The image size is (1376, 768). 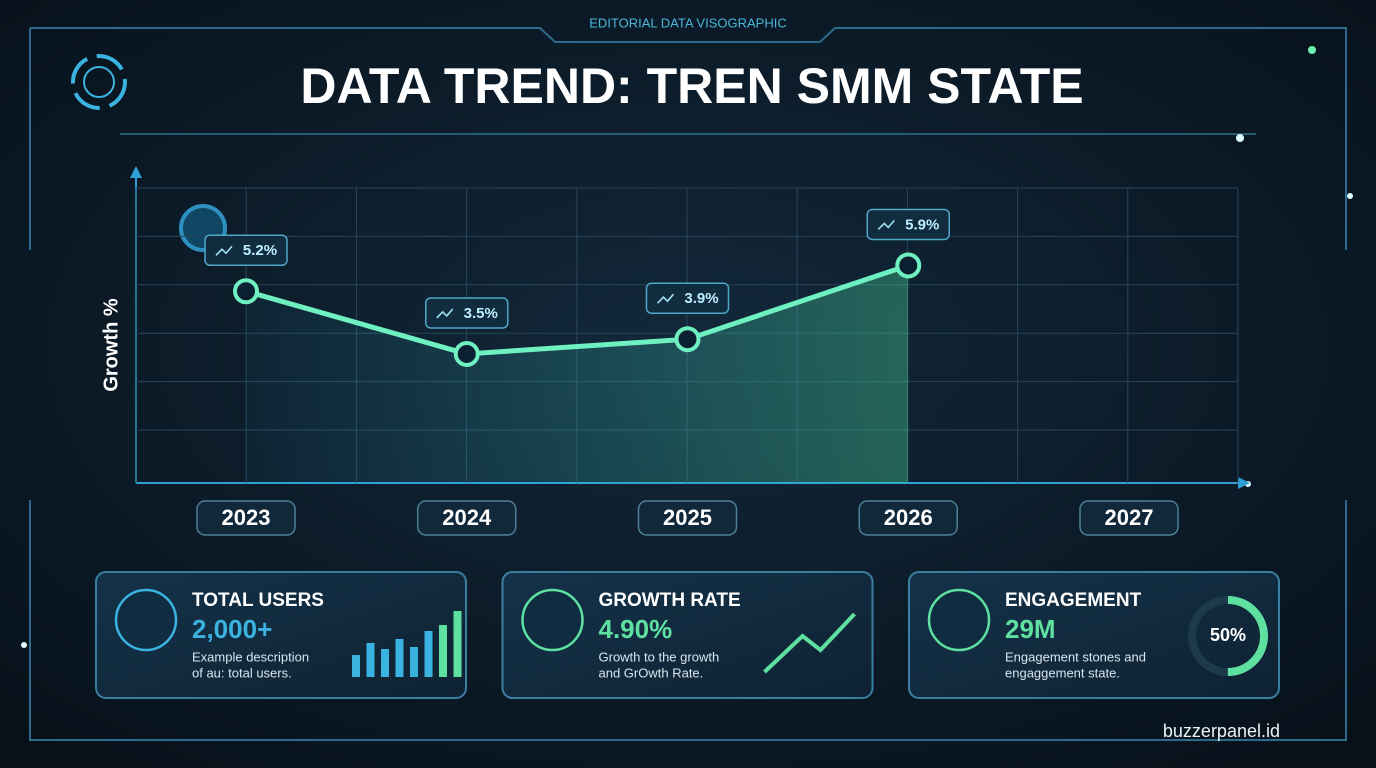 What do you see at coordinates (250, 656) in the screenshot?
I see `card-description: Example description` at bounding box center [250, 656].